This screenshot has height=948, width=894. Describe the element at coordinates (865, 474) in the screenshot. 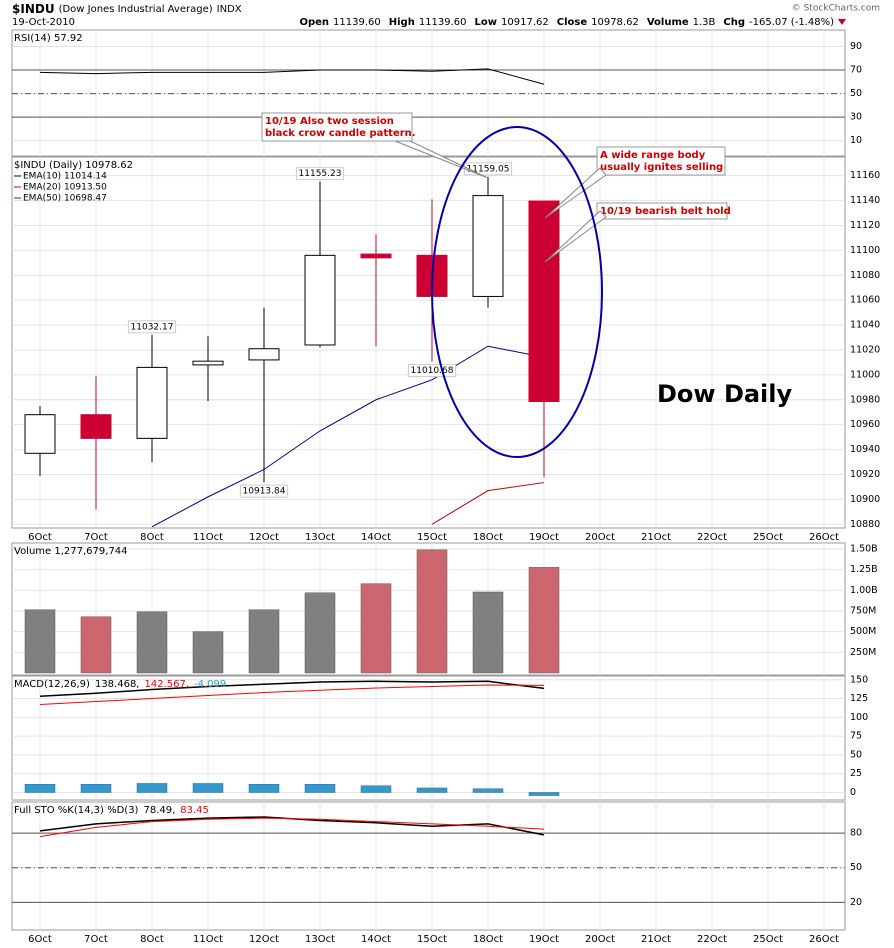

I see `y-tick-label: 10920` at that location.